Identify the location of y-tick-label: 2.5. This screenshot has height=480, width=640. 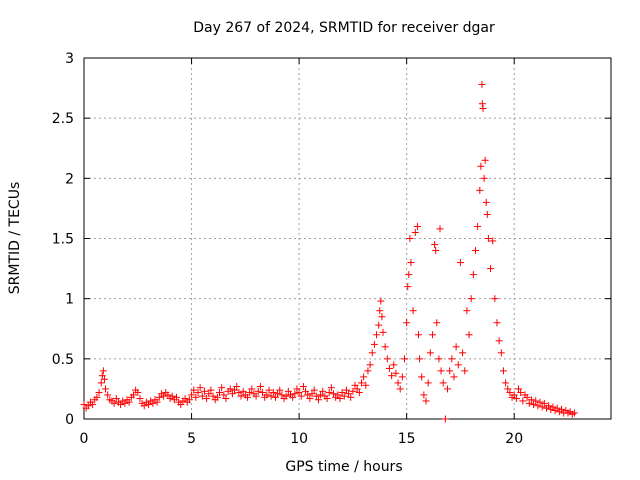
(63, 119).